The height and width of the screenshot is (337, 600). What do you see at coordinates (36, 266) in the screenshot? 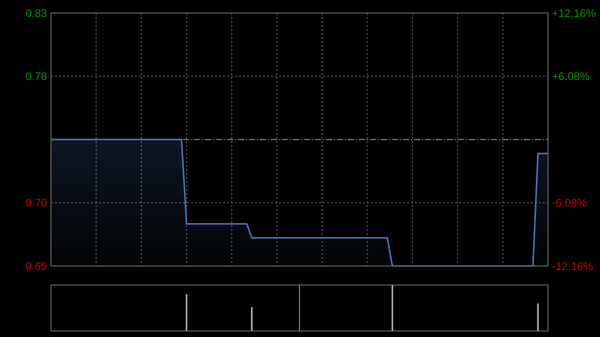
I see `y-tick-label: 0.65` at bounding box center [36, 266].